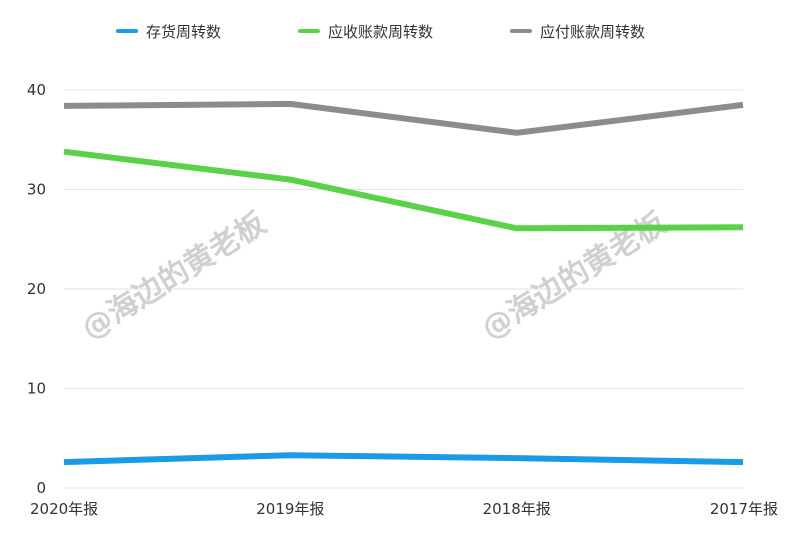 The image size is (800, 539). What do you see at coordinates (290, 509) in the screenshot?
I see `x-tick-label: 2019年报` at bounding box center [290, 509].